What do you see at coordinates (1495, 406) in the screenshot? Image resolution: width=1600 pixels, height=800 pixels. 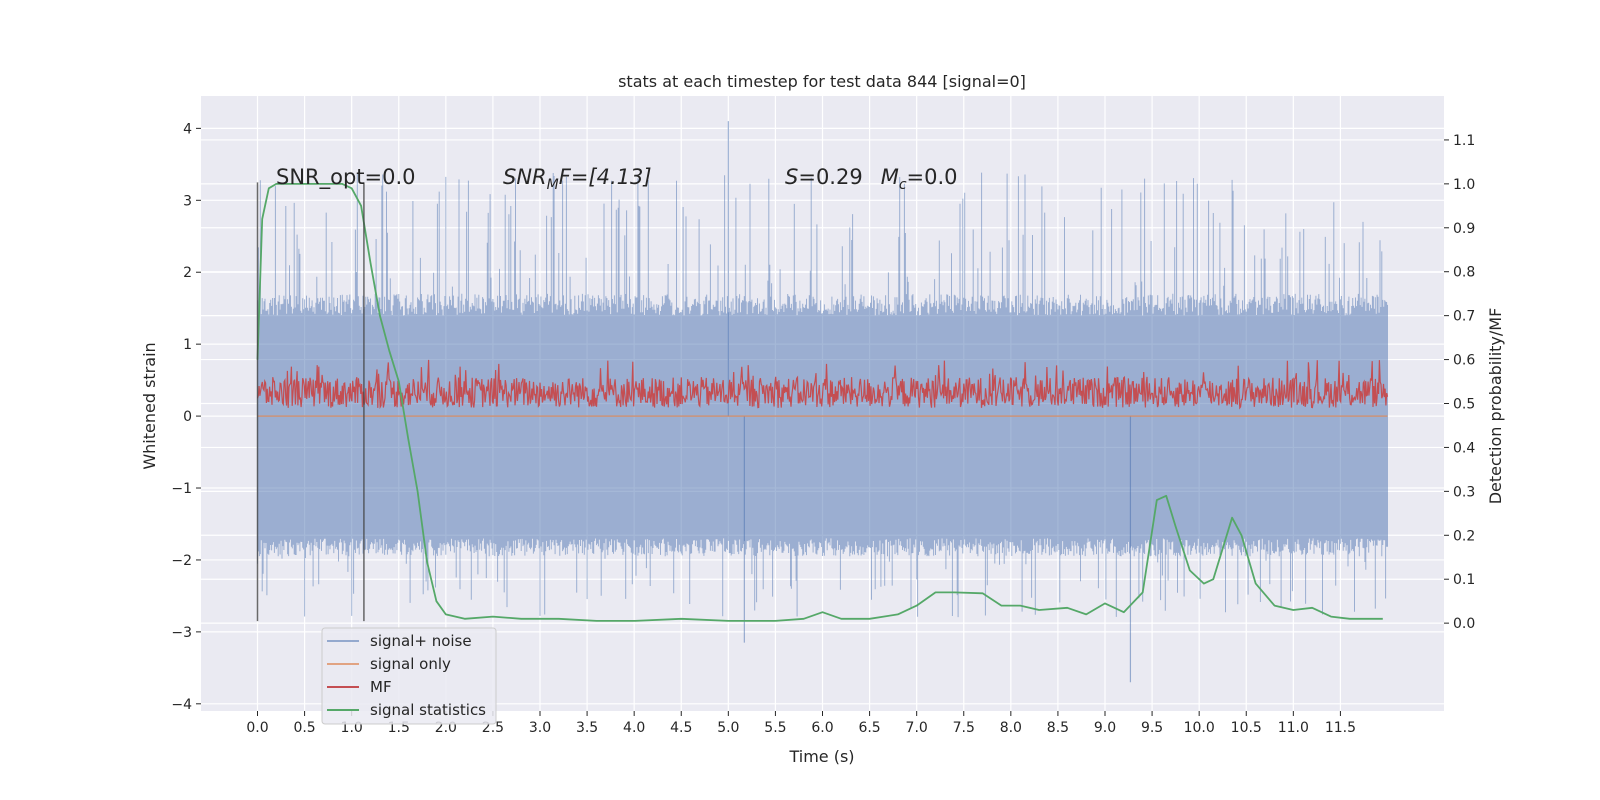 I see `y2-axis-label: Detection probability/MF` at bounding box center [1495, 406].